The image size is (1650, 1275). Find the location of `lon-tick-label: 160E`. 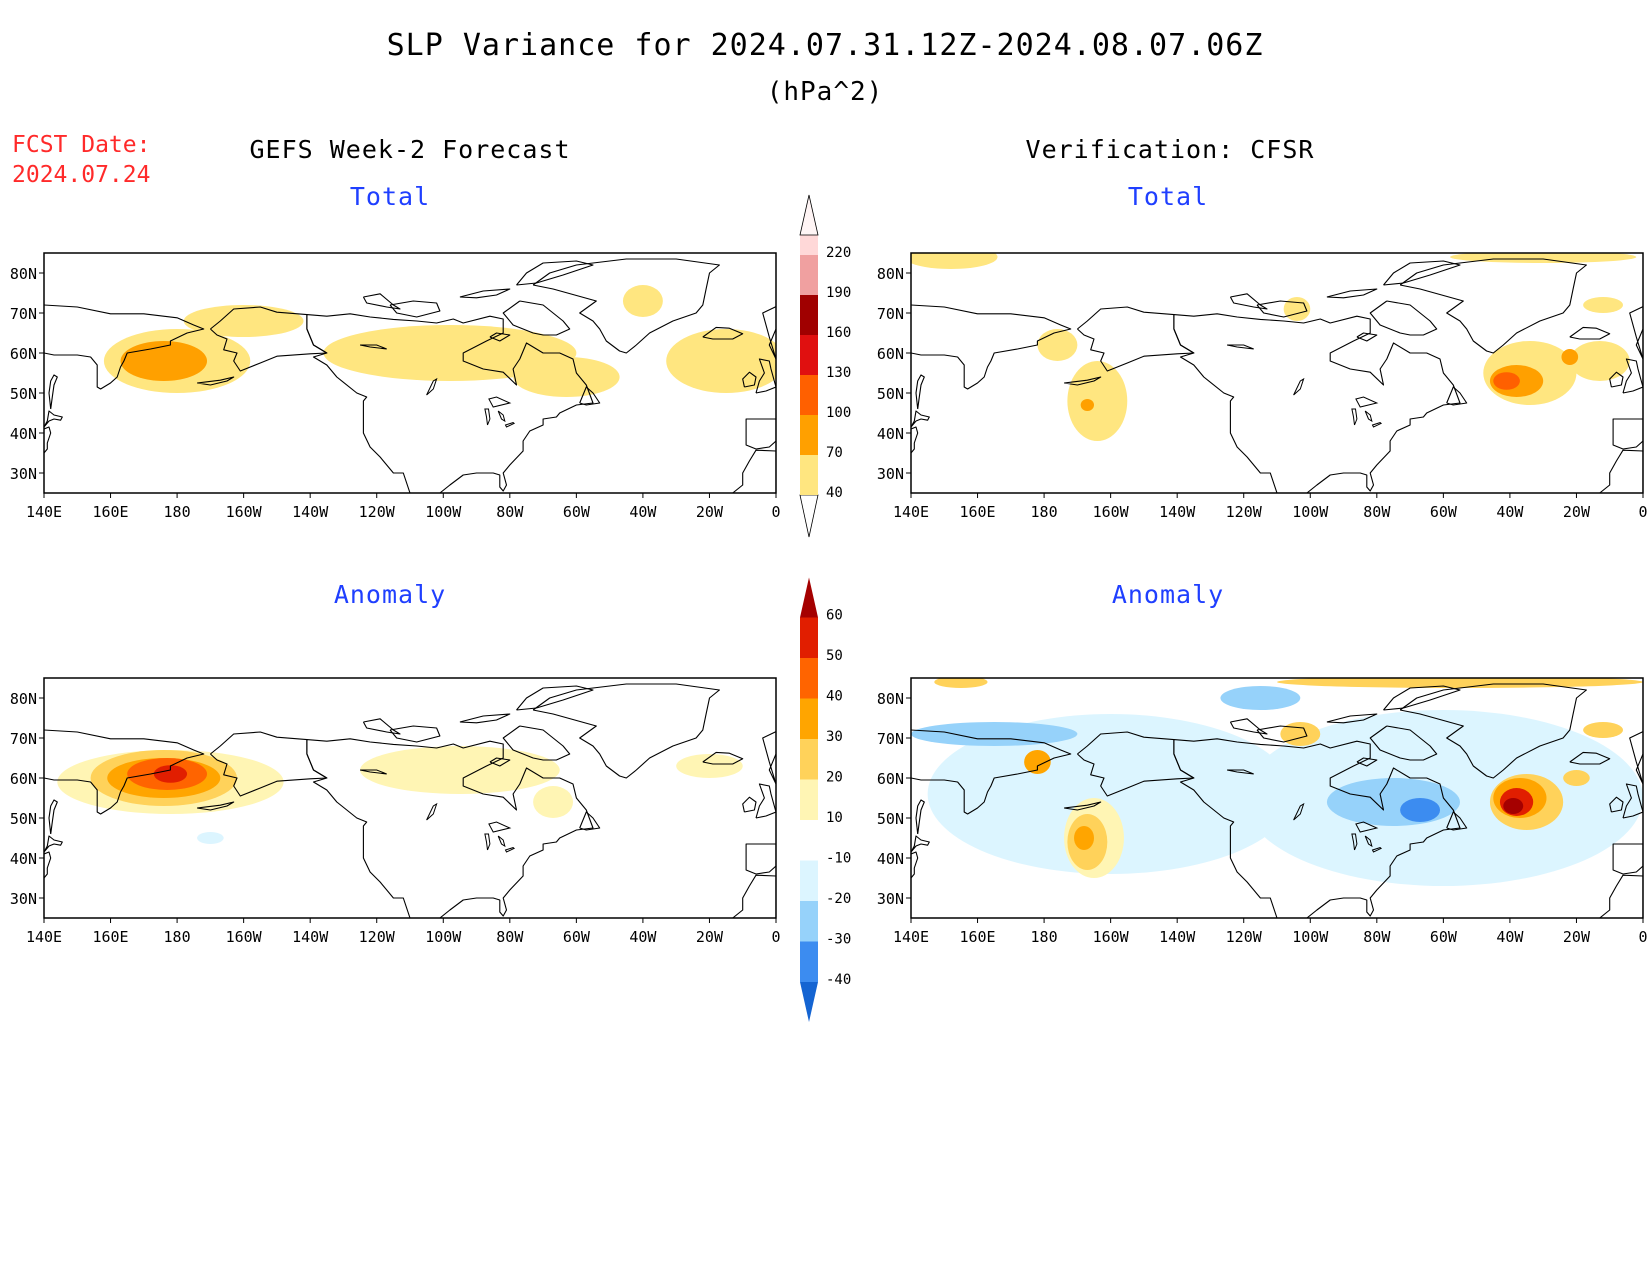

lon-tick-label: 160E is located at coordinates (110, 512).